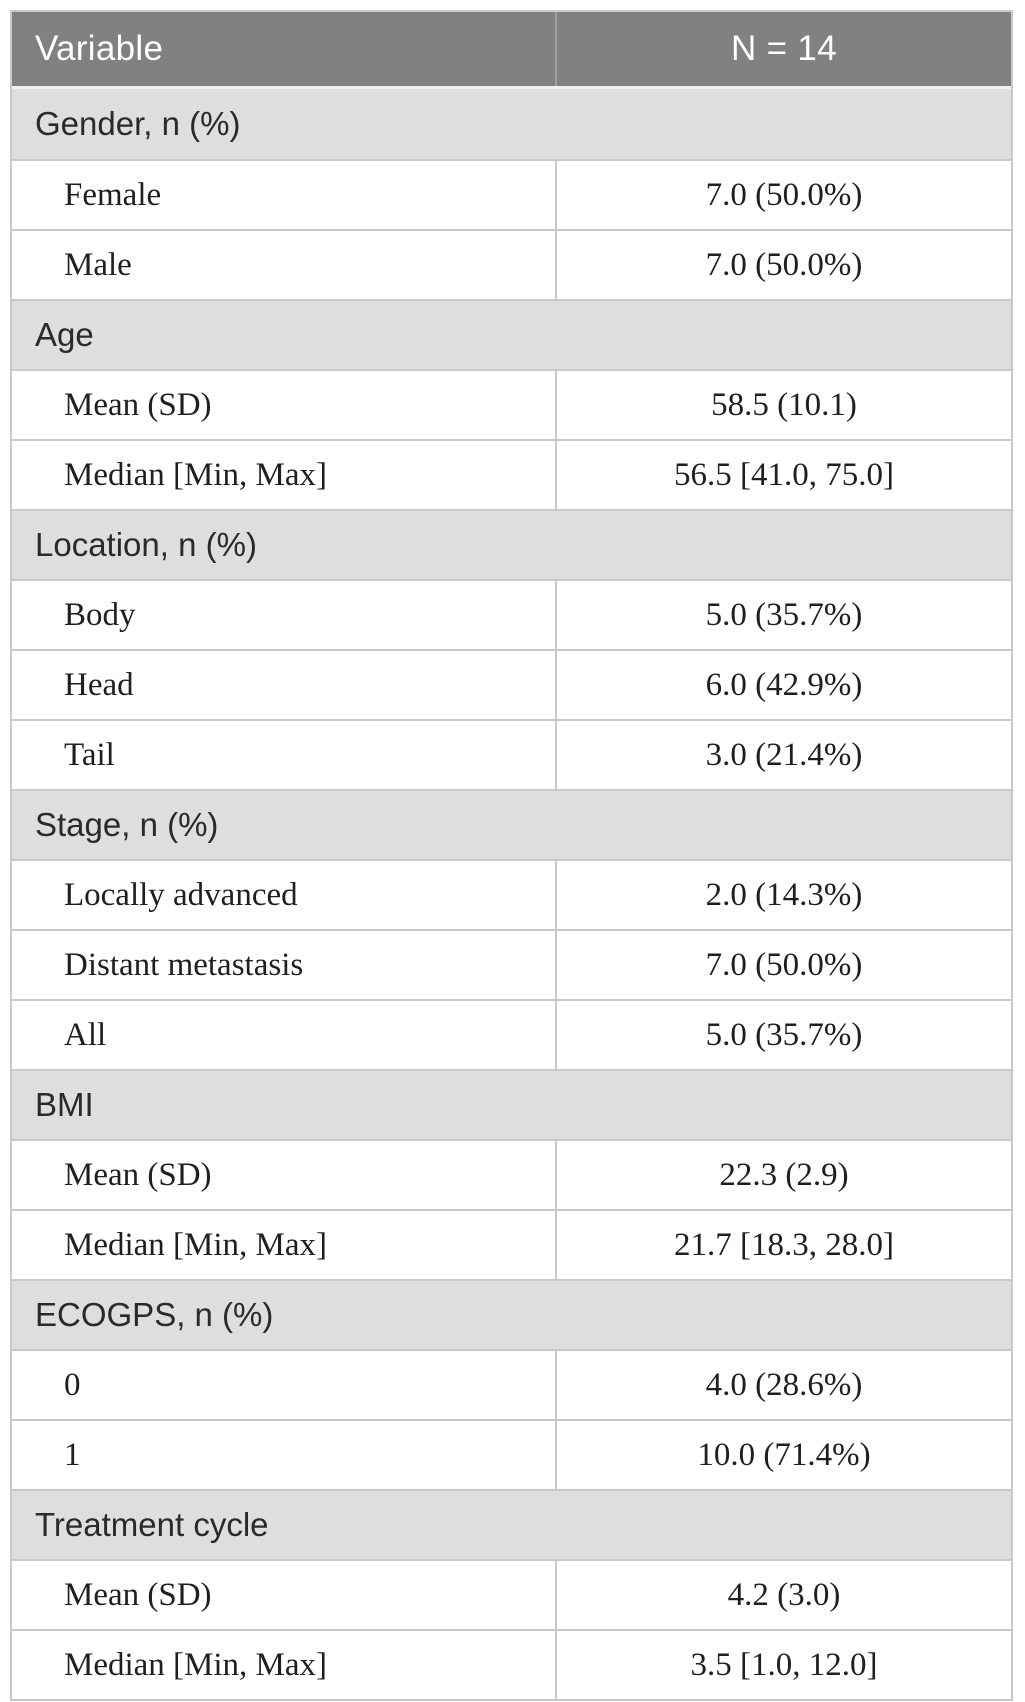 This screenshot has width=1025, height=1702. Describe the element at coordinates (511, 1314) in the screenshot. I see `section-row: ECOGPS, n (%)` at that location.